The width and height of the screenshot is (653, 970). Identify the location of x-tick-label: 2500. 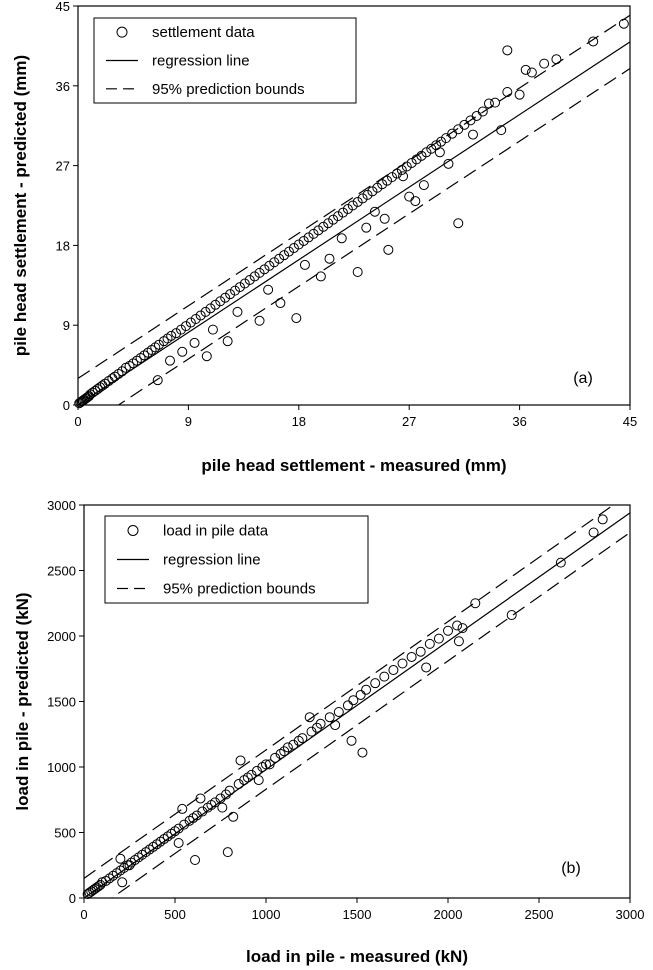
(539, 914).